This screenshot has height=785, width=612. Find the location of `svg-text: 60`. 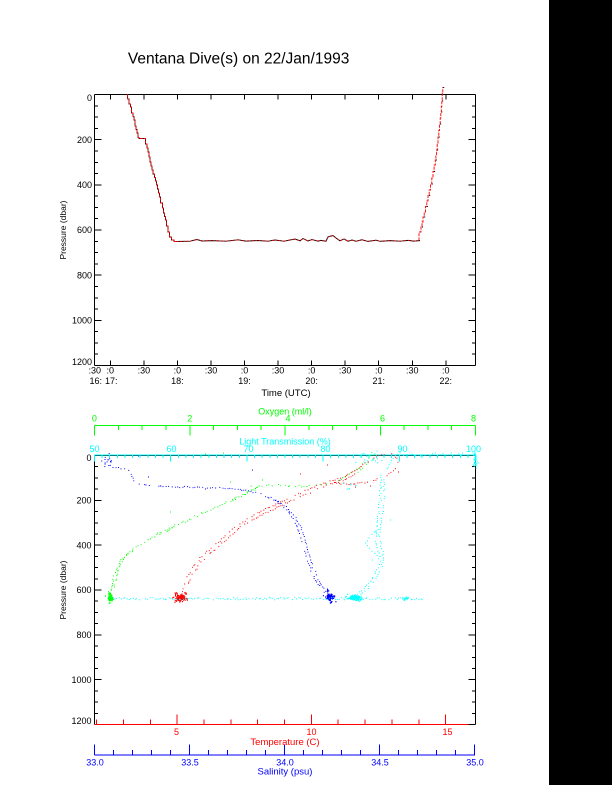

svg-text: 60 is located at coordinates (171, 449).